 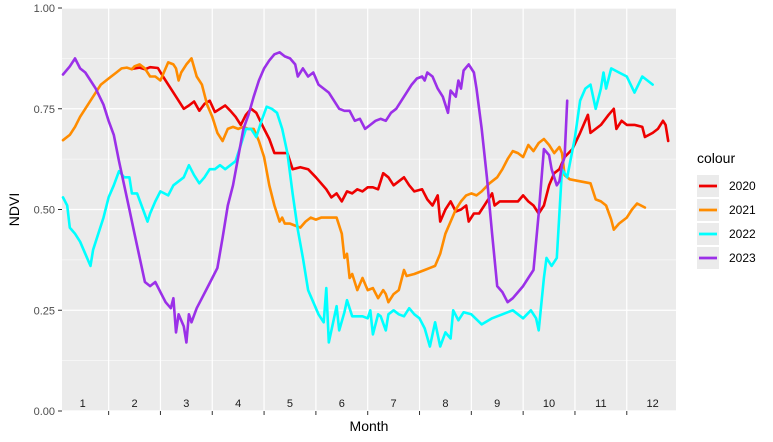 What do you see at coordinates (369, 404) in the screenshot?
I see `x-tick-labels: 1 2 3 4 5 6 7 8 9 10 11 12` at bounding box center [369, 404].